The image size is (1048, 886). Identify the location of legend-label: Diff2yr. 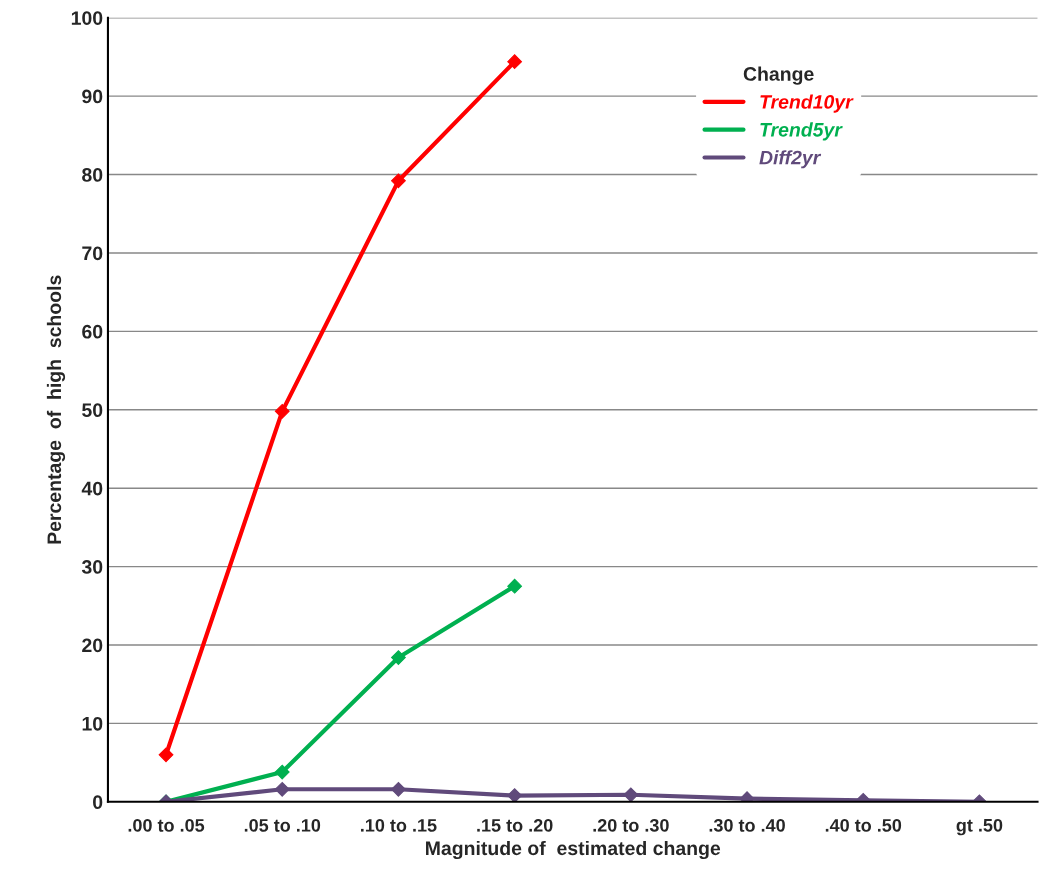
(790, 159).